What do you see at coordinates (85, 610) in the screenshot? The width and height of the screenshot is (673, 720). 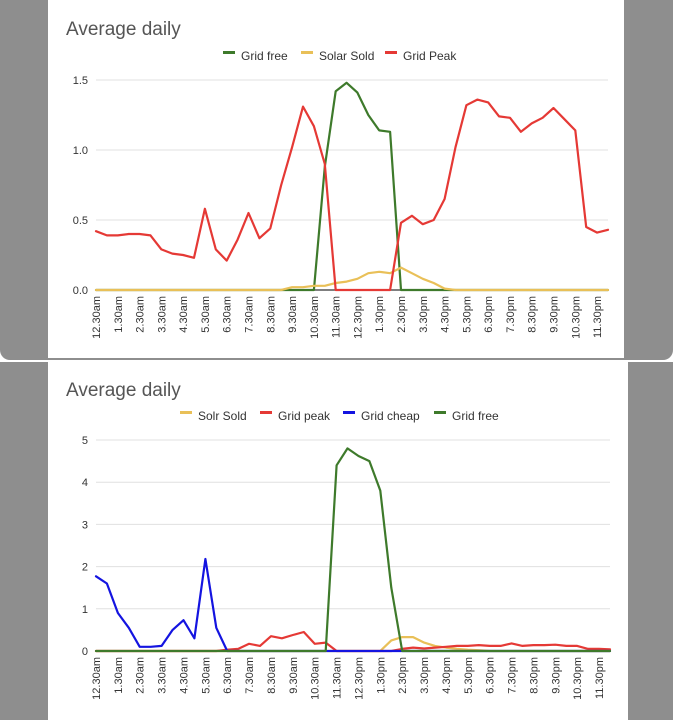 I see `y-tick-label: 1` at bounding box center [85, 610].